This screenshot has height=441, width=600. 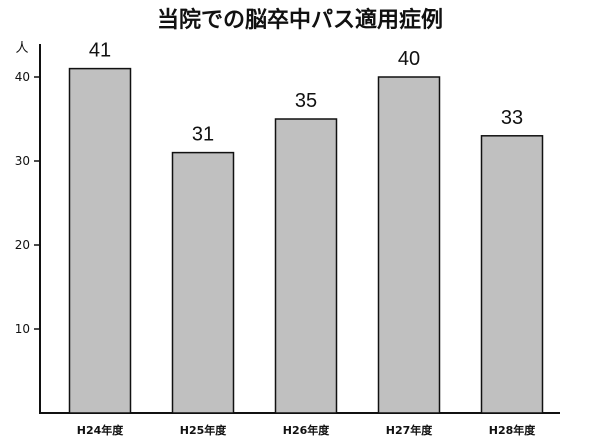 I want to click on y-unit-label: 人, so click(x=21, y=48).